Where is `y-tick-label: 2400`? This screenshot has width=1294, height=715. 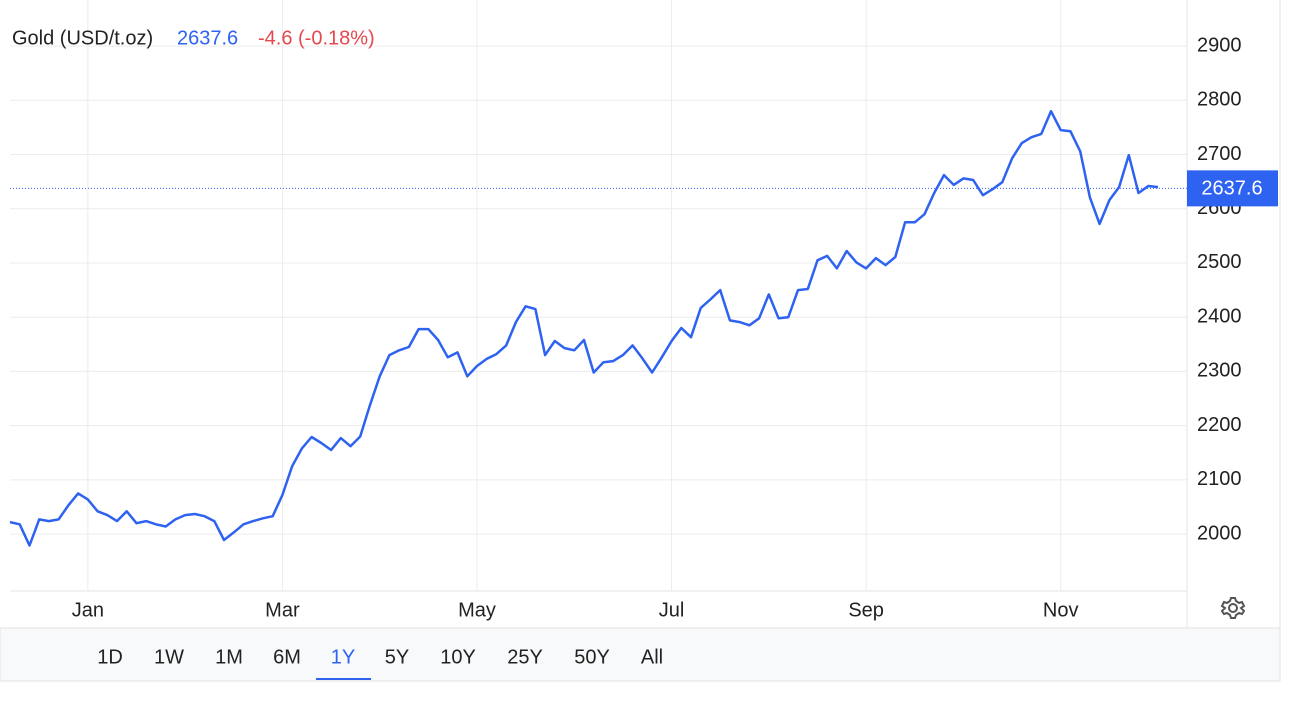
y-tick-label: 2400 is located at coordinates (1219, 316).